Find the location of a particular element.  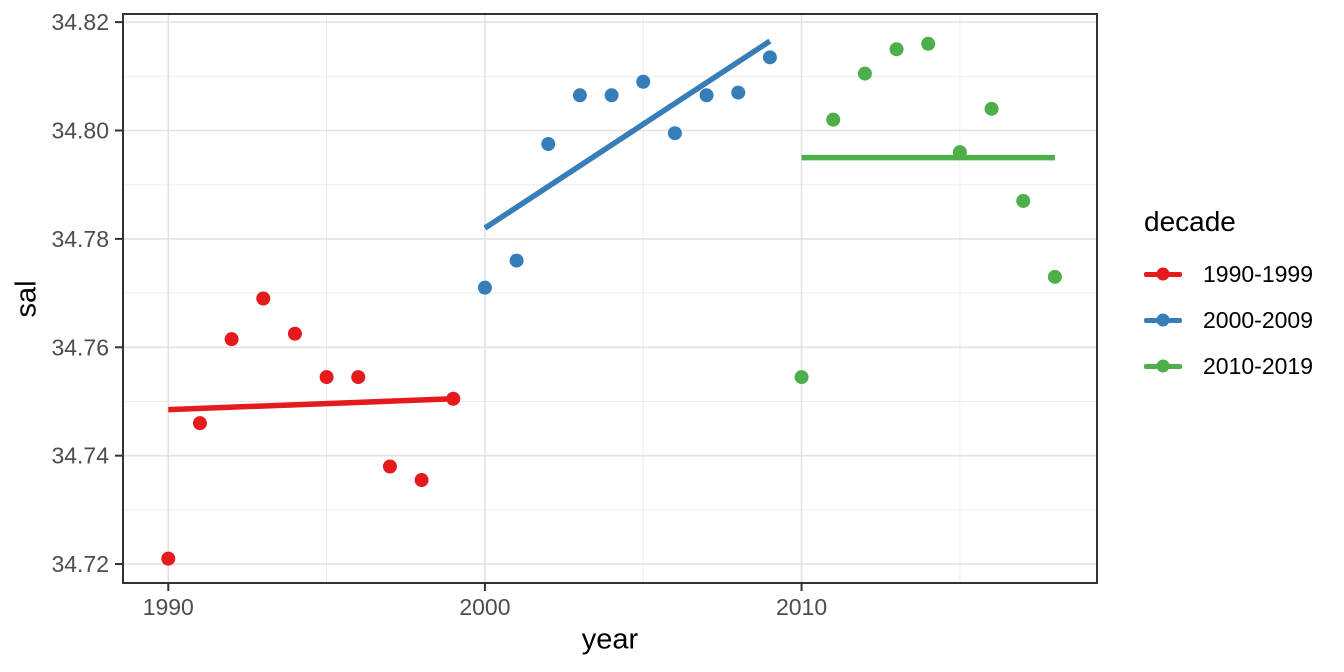

legend: decade 1990-1999 2000-2009 2010-2019 is located at coordinates (1228, 303).